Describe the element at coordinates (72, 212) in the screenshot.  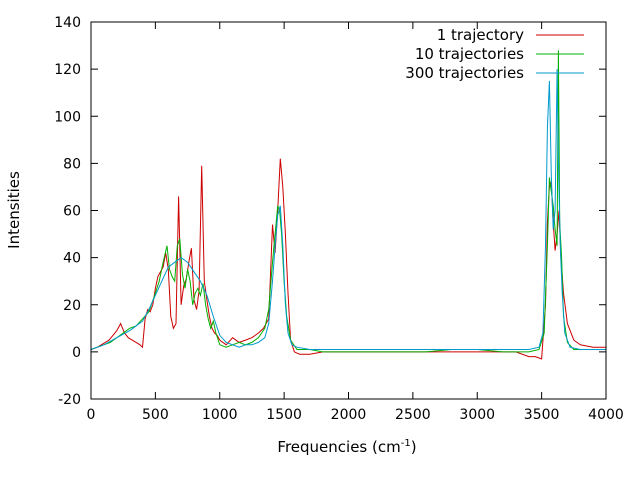
I see `y-tick-label: 60` at that location.